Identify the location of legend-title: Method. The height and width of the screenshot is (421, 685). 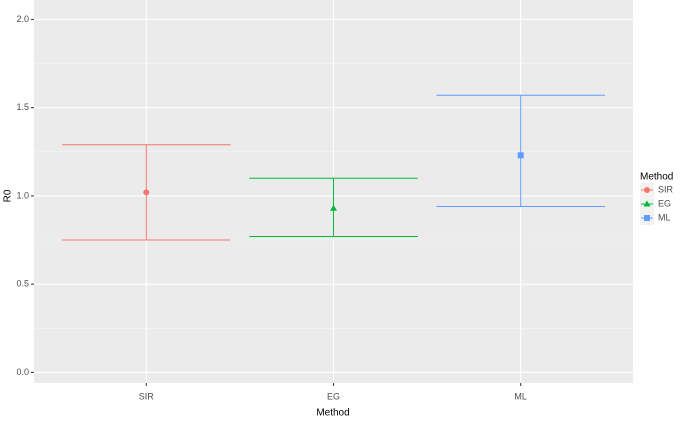
(656, 177).